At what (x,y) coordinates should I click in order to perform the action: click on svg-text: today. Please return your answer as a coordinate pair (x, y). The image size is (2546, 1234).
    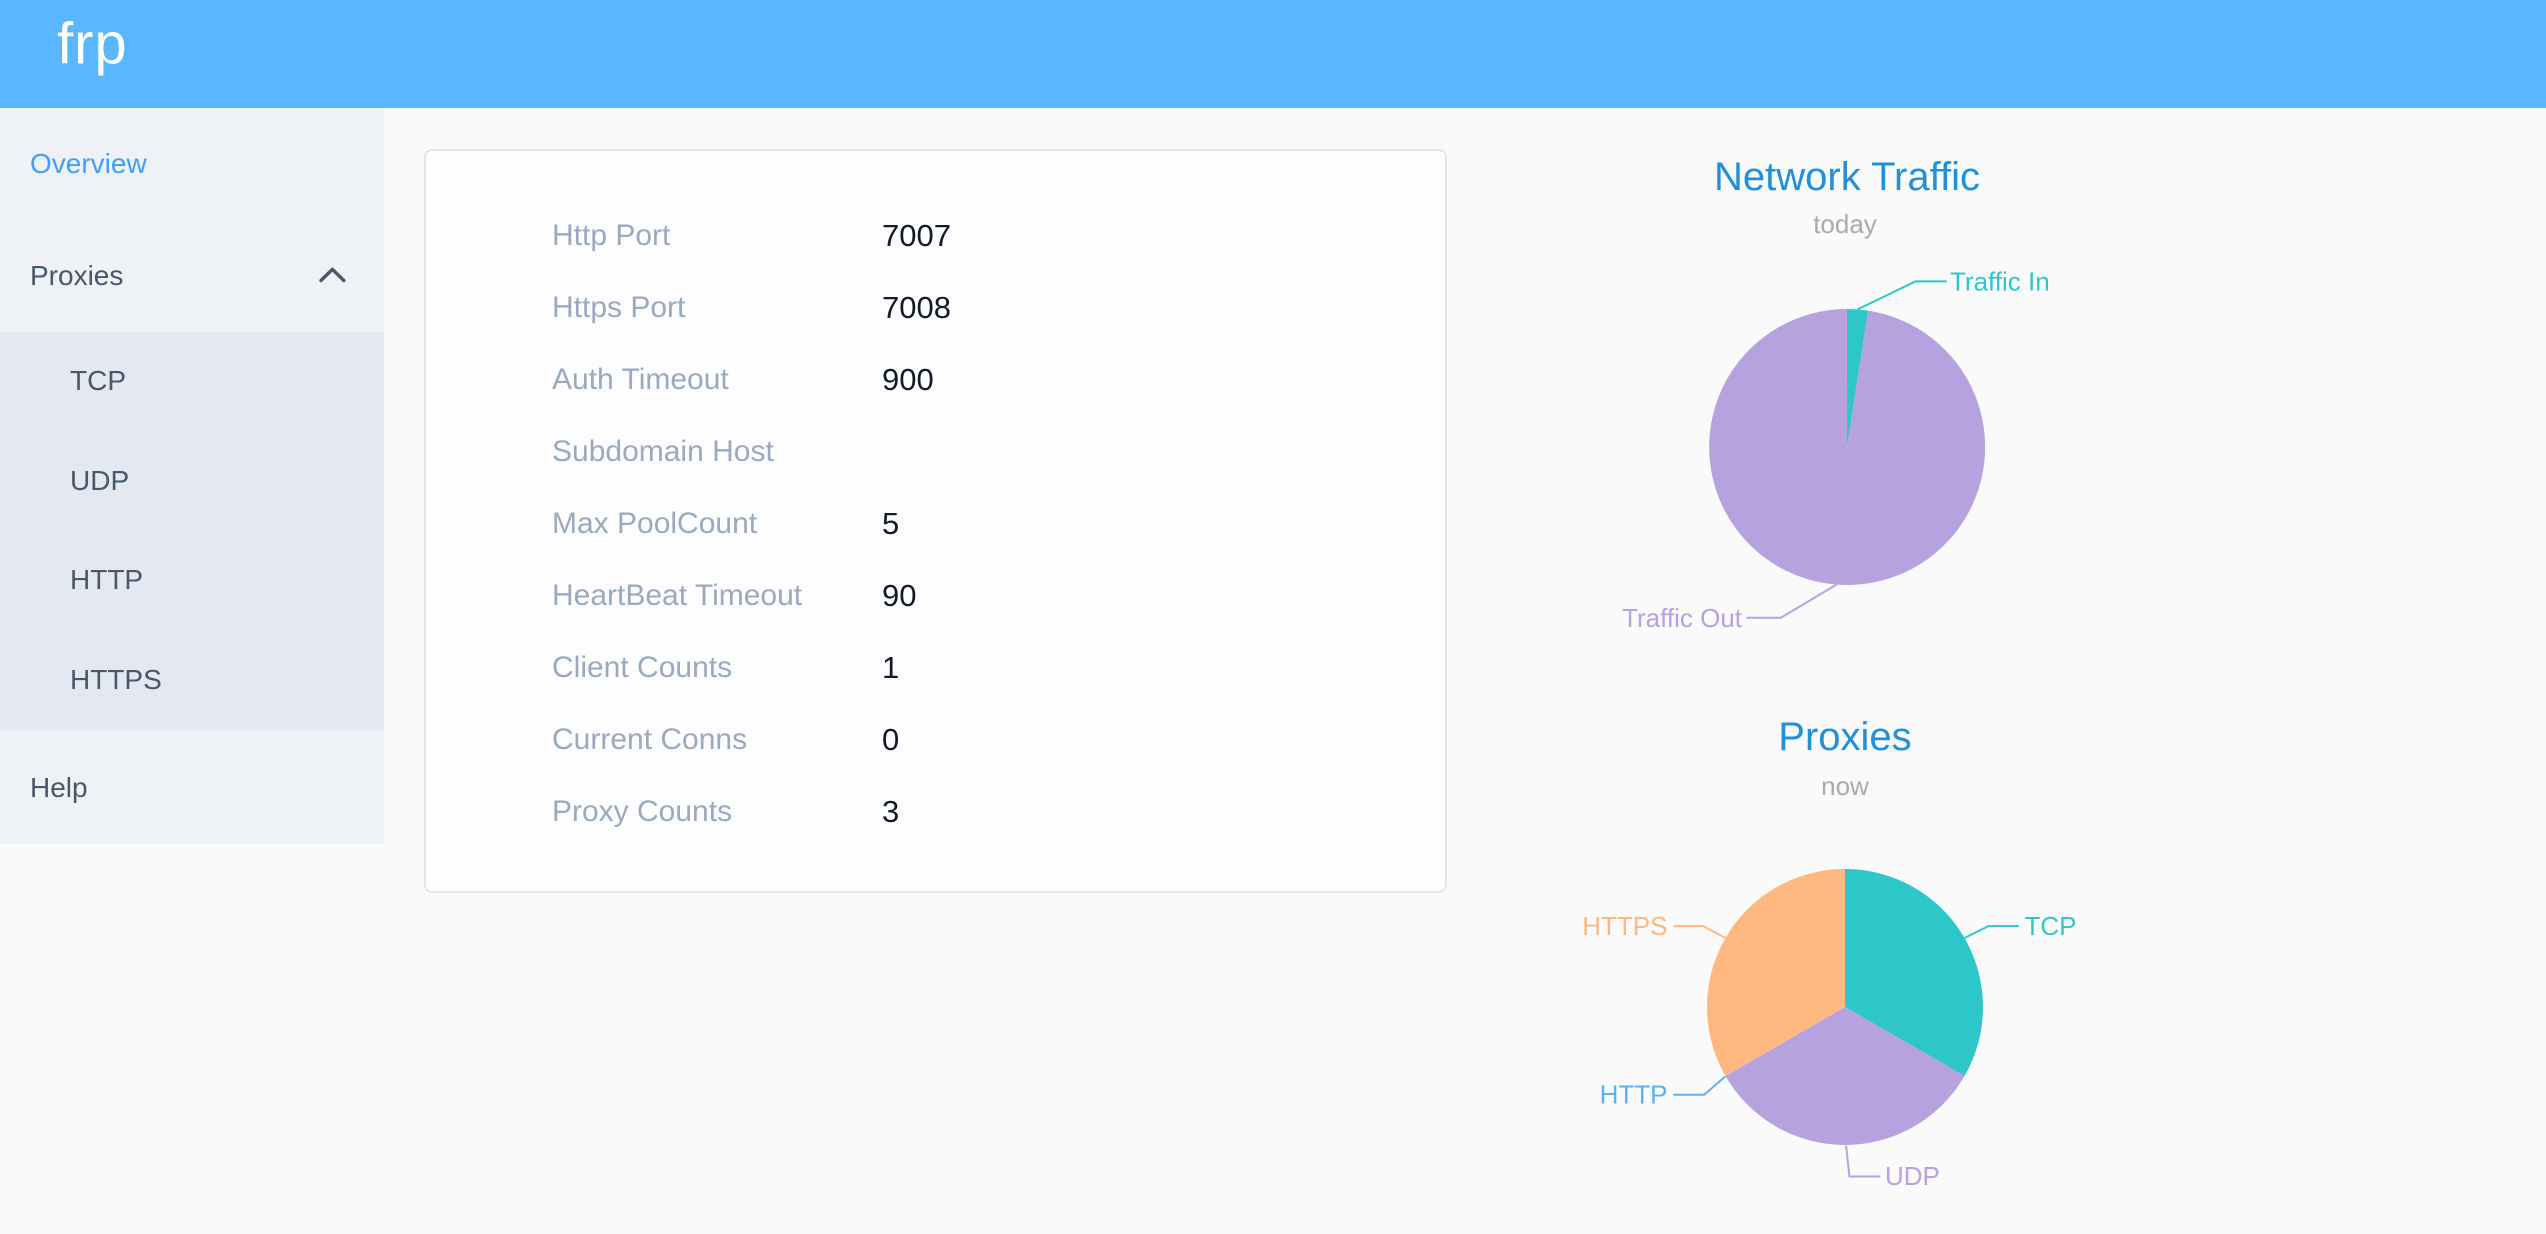
    Looking at the image, I should click on (1845, 224).